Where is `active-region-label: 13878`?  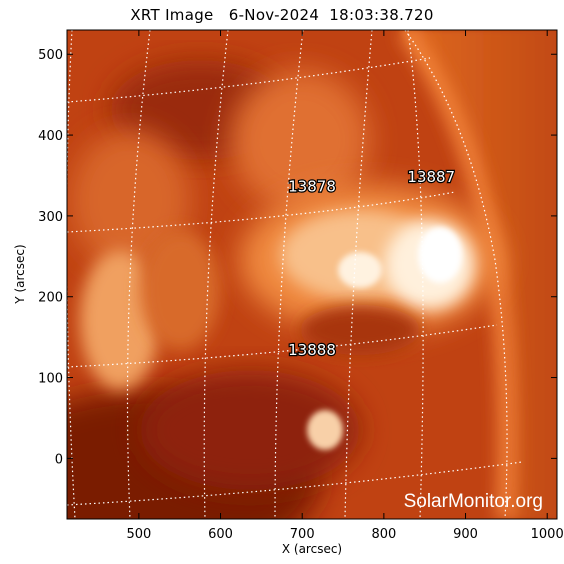
active-region-label: 13878 is located at coordinates (312, 187).